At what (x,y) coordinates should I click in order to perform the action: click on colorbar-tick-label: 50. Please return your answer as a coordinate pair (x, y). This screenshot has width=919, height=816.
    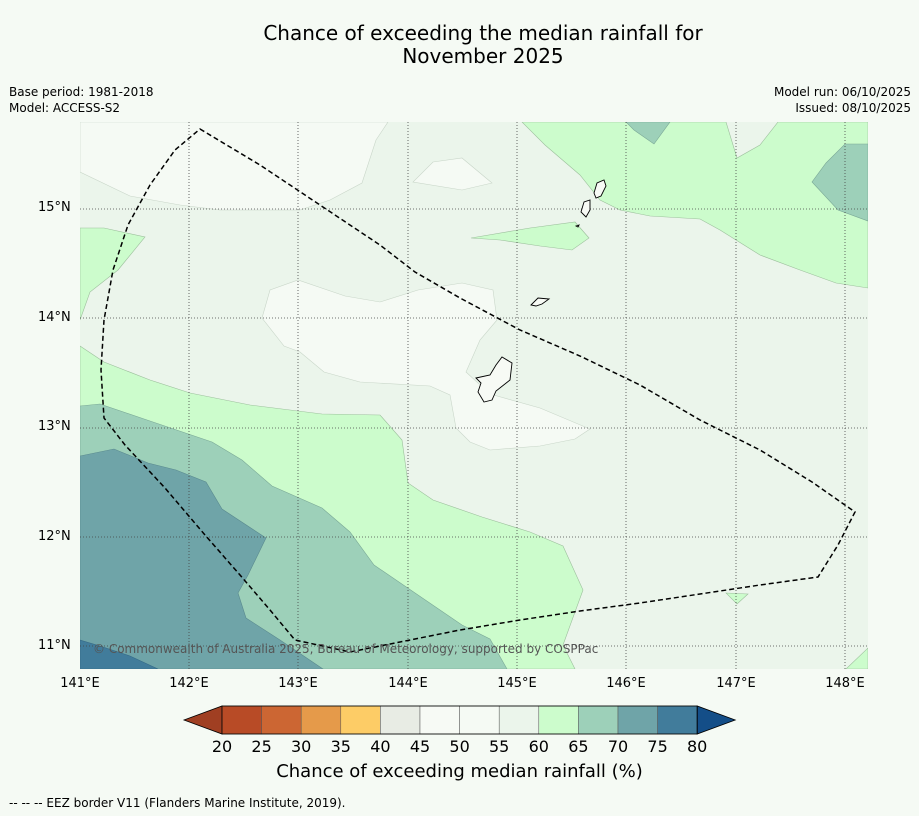
    Looking at the image, I should click on (459, 746).